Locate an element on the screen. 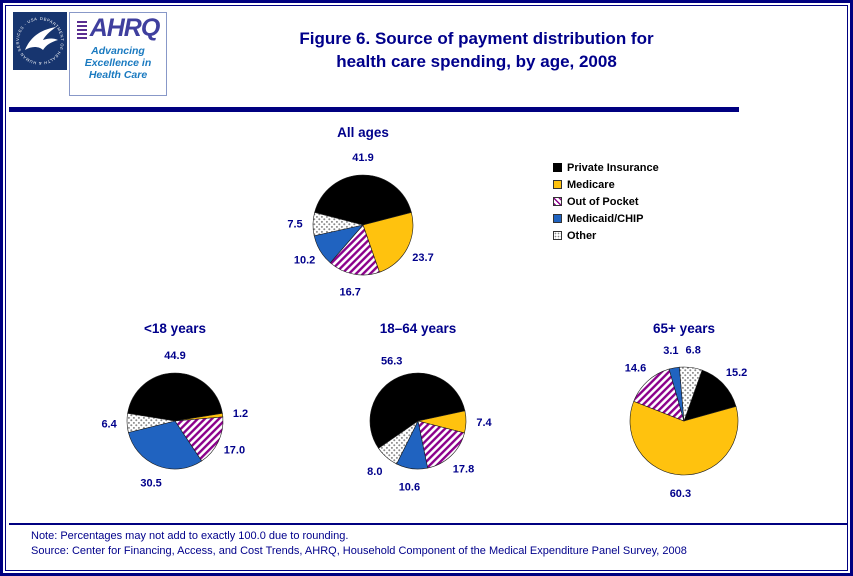  pie-chart-under-18: 44.9 1.2 17.0 30.5 6.4 is located at coordinates (175, 421).